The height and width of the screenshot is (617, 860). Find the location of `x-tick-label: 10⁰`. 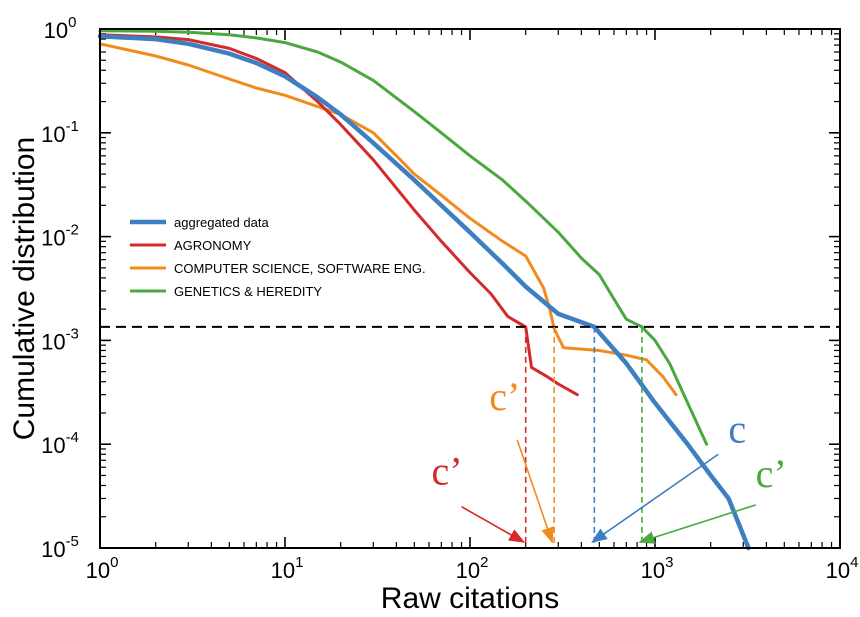

x-tick-label: 10⁰ is located at coordinates (102, 568).